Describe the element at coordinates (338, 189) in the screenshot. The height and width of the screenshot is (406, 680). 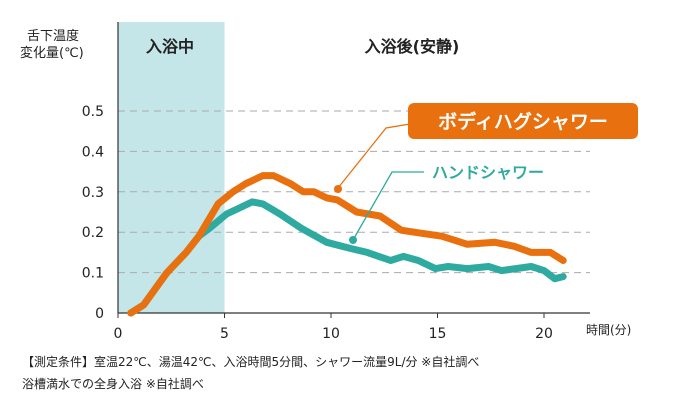
I see `orange-leader-dot` at that location.